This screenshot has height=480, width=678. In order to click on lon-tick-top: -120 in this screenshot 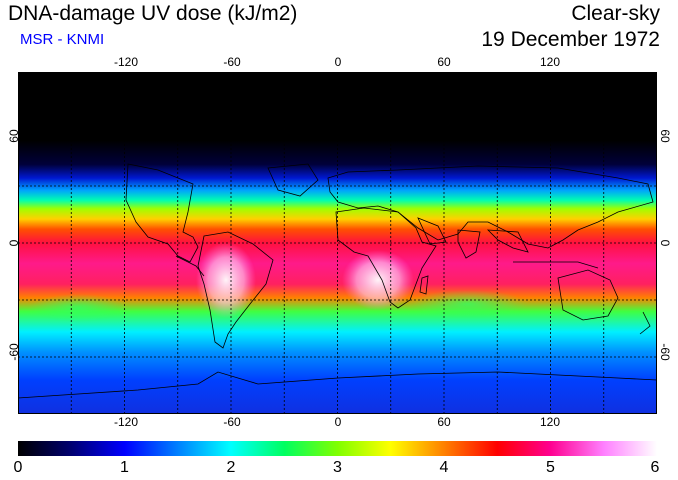, I will do `click(126, 62)`.